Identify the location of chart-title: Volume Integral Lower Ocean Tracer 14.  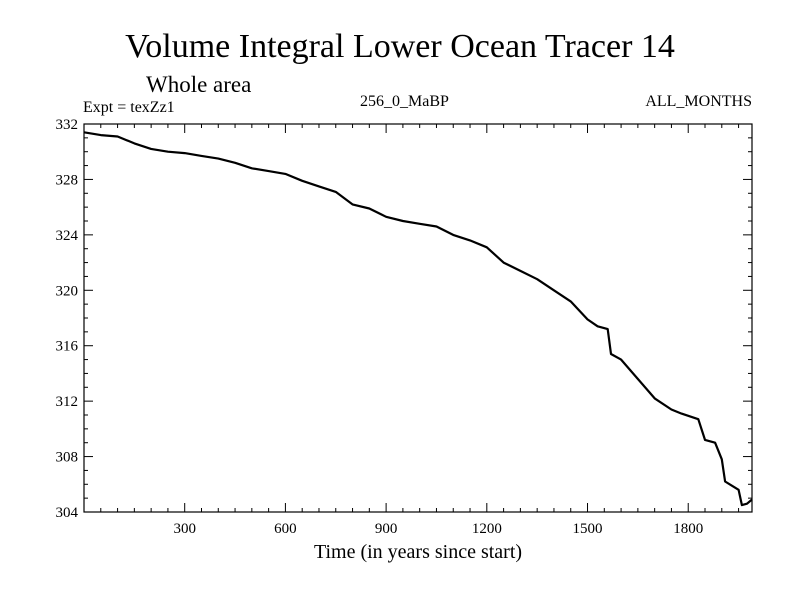
(400, 46).